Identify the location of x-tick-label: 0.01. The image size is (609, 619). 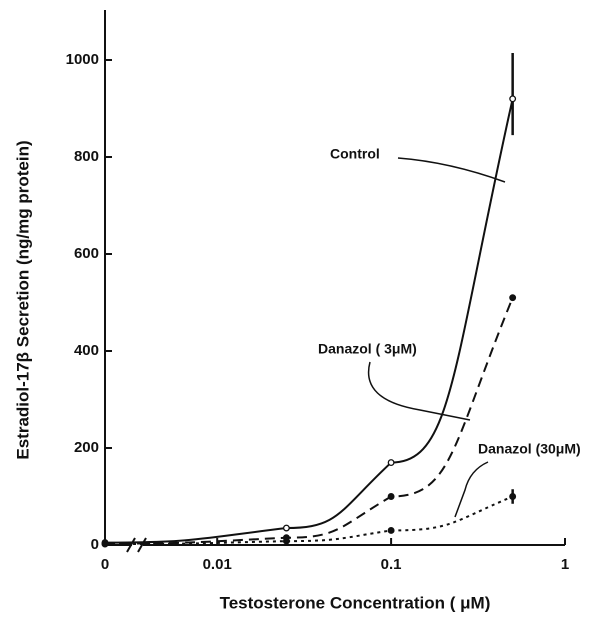
(217, 564).